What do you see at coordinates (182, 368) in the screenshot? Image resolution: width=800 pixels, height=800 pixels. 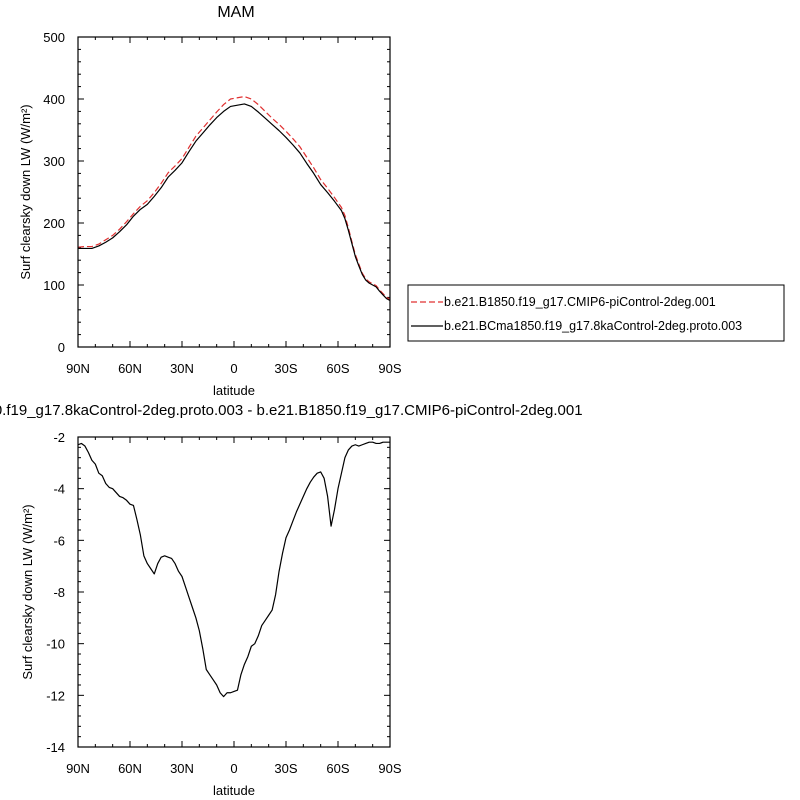 I see `top-x-tick-label: 30N` at bounding box center [182, 368].